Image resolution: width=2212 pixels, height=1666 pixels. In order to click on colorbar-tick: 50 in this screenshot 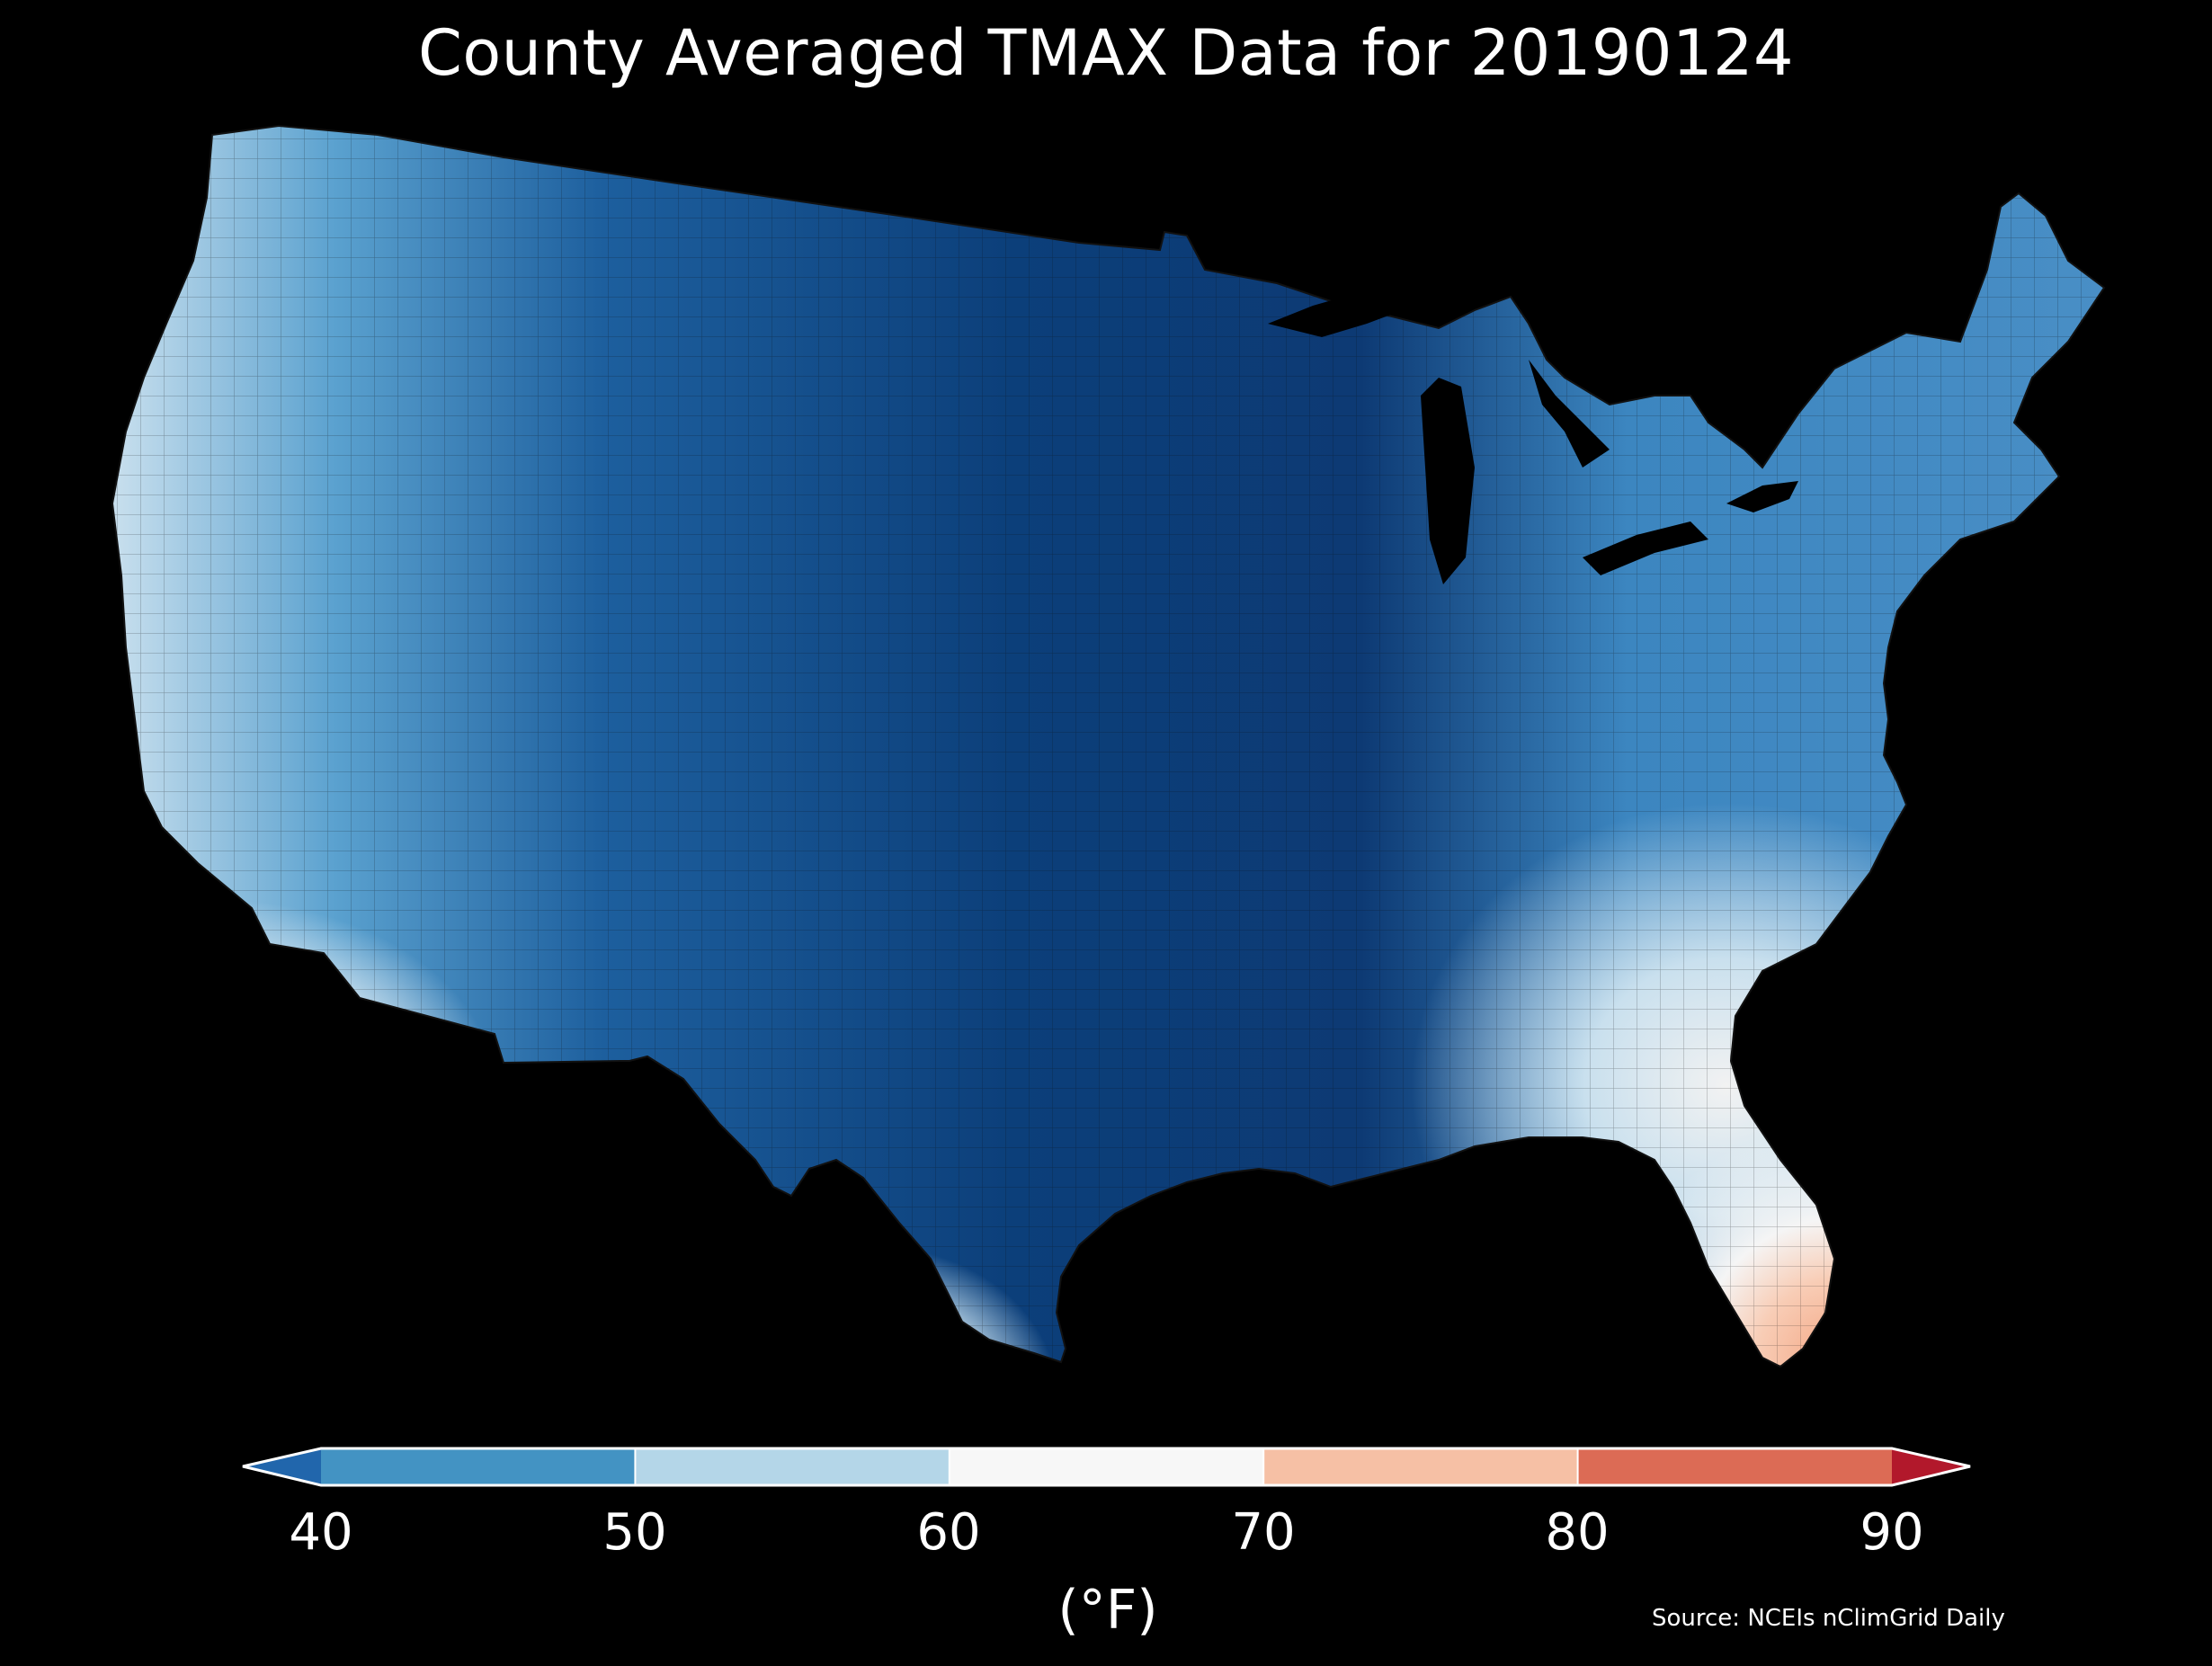, I will do `click(634, 1532)`.